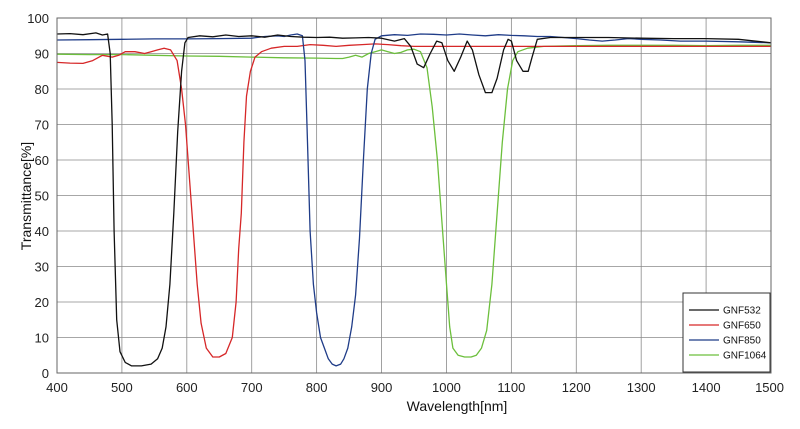  I want to click on y-tick-label: 50, so click(42, 196).